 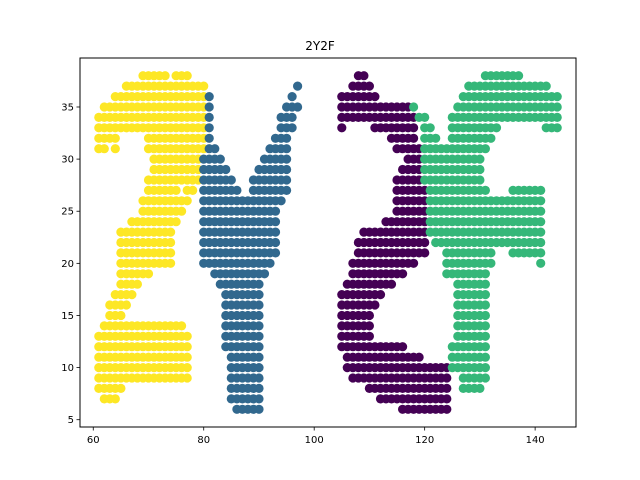 I want to click on x-axis: 60 80 100 120 140, so click(x=316, y=436).